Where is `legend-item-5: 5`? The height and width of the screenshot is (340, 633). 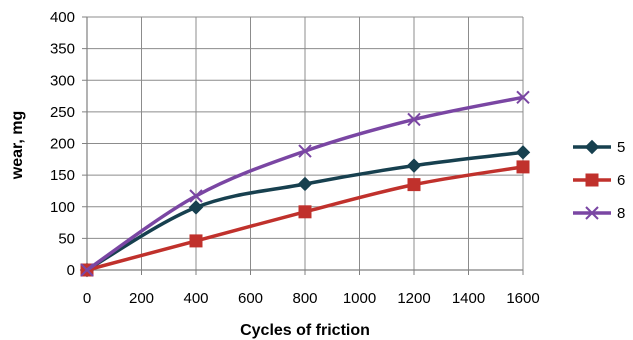 legend-item-5: 5 is located at coordinates (599, 147).